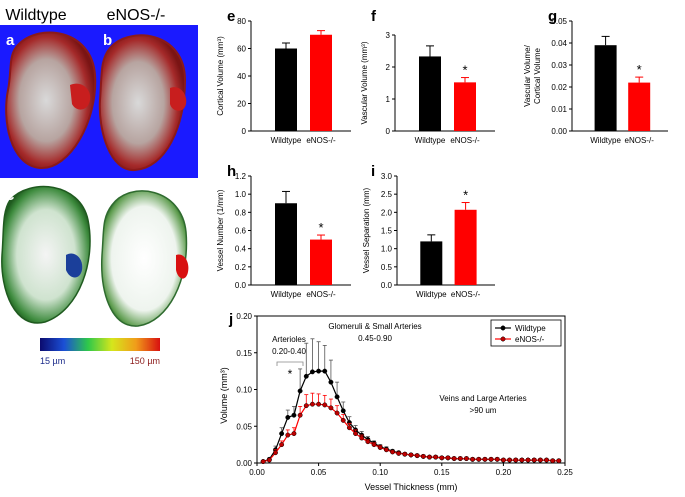 Image resolution: width=685 pixels, height=497 pixels. I want to click on panel-letter-f: f, so click(374, 16).